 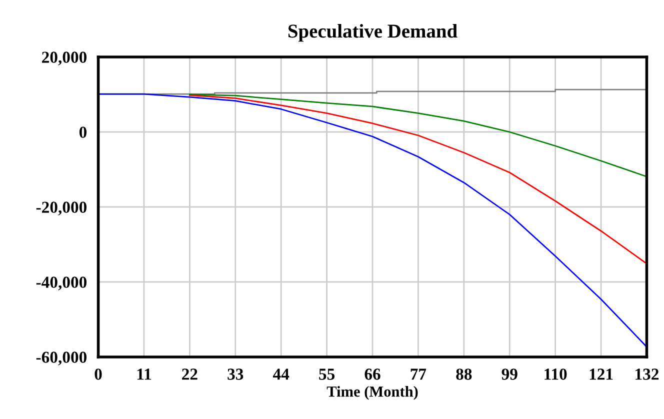 I want to click on x-tick-label: 110, so click(x=555, y=374).